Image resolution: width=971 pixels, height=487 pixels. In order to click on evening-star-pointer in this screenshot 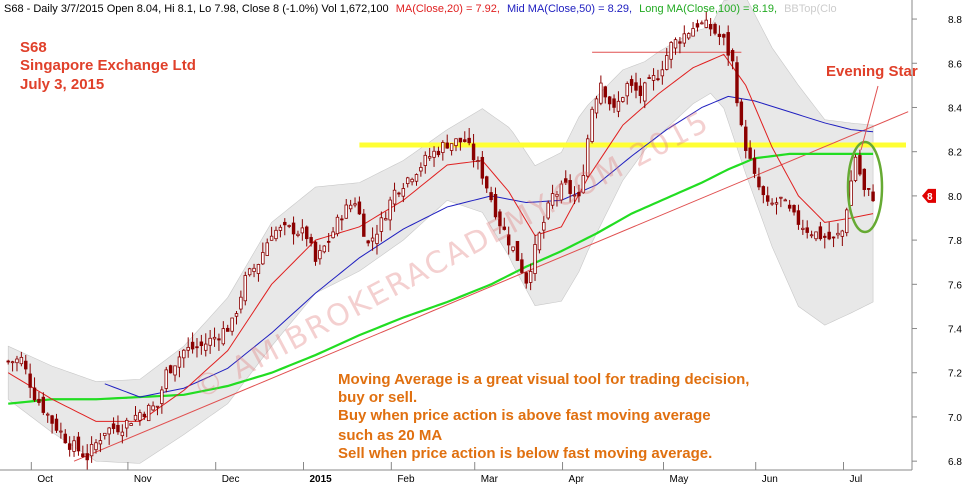, I will do `click(869, 118)`.